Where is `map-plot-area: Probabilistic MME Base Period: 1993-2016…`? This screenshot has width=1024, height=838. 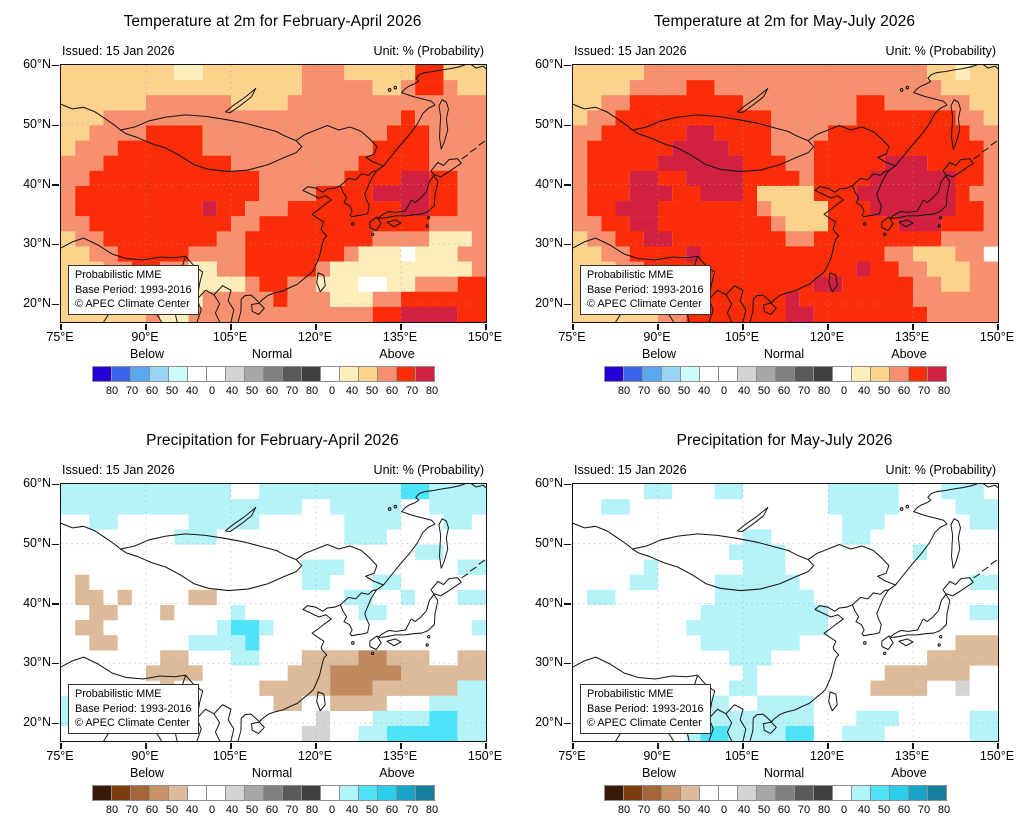 map-plot-area: Probabilistic MME Base Period: 1993-2016… is located at coordinates (785, 612).